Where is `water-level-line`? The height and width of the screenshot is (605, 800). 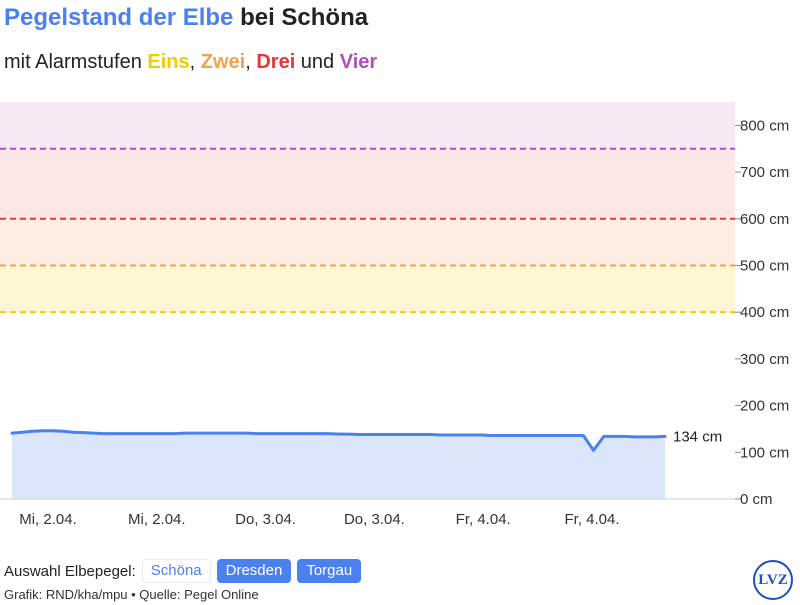
water-level-line is located at coordinates (338, 440).